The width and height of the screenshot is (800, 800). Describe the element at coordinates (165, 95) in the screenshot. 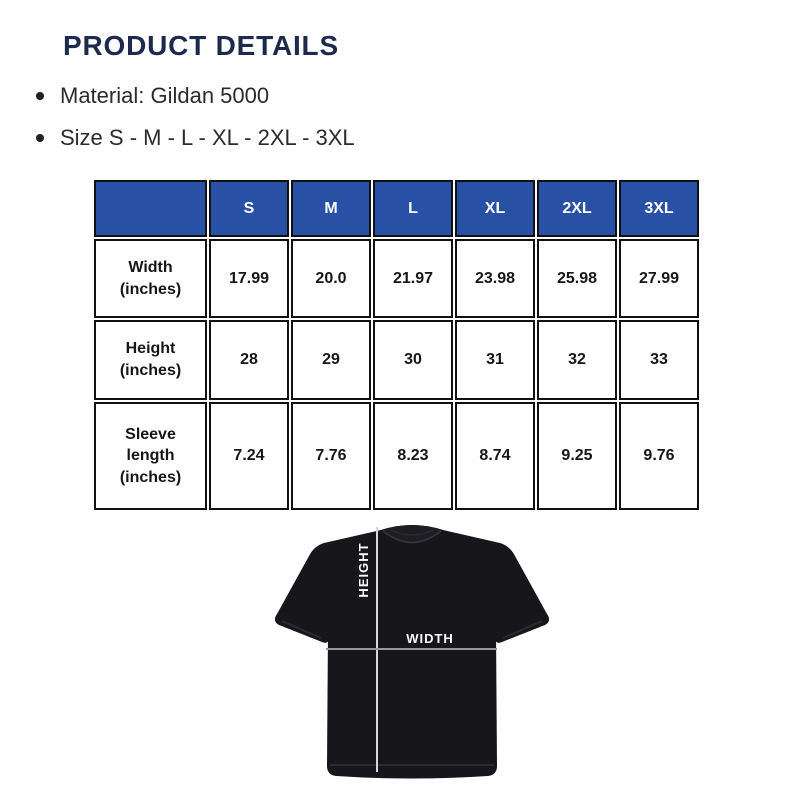

I see `material-text: Material: Gildan 5000` at that location.